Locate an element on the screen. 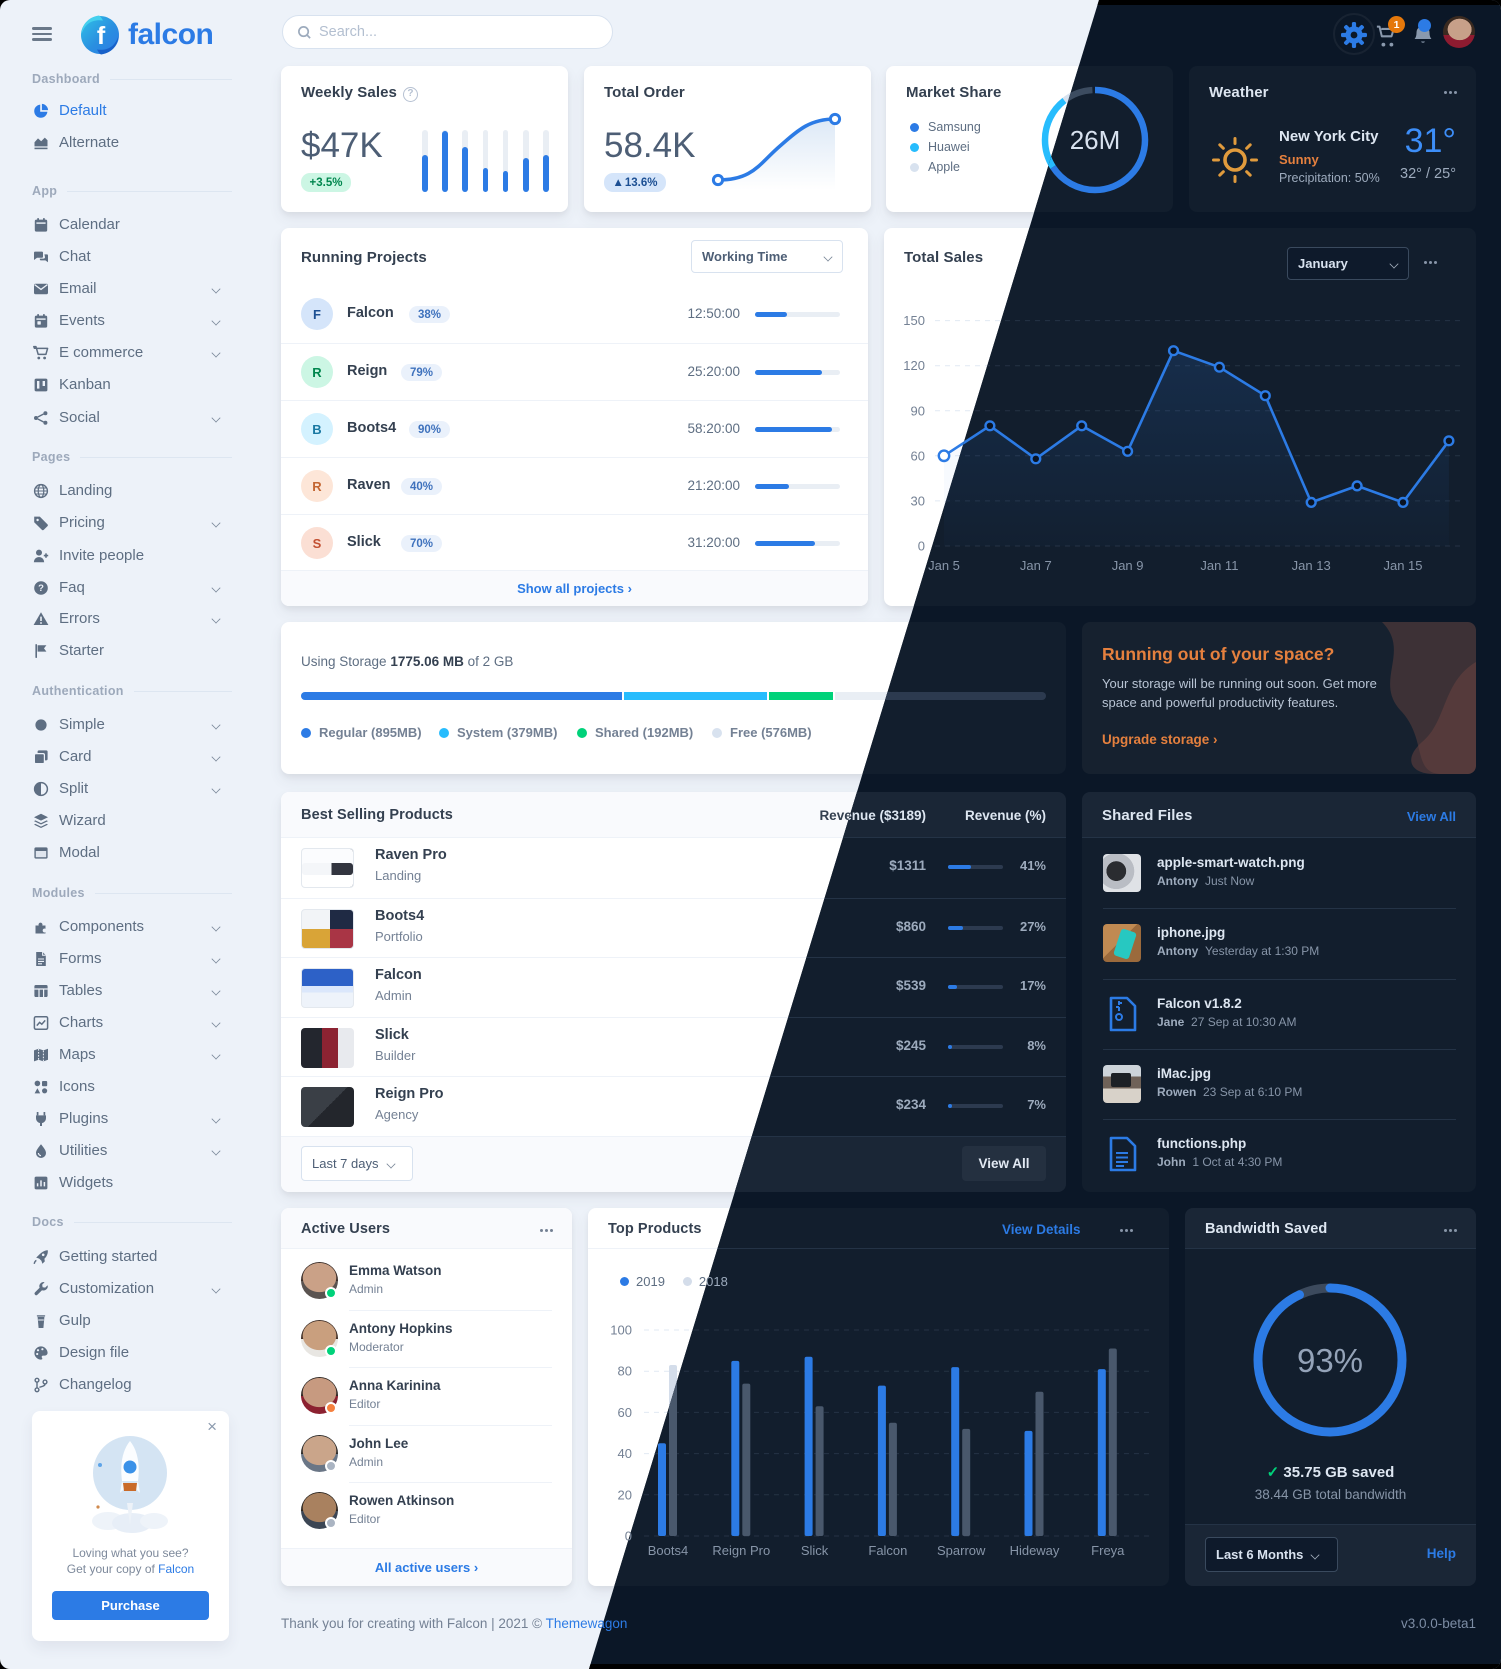 This screenshot has width=1501, height=1669. svg-text: 93% is located at coordinates (1330, 1360).